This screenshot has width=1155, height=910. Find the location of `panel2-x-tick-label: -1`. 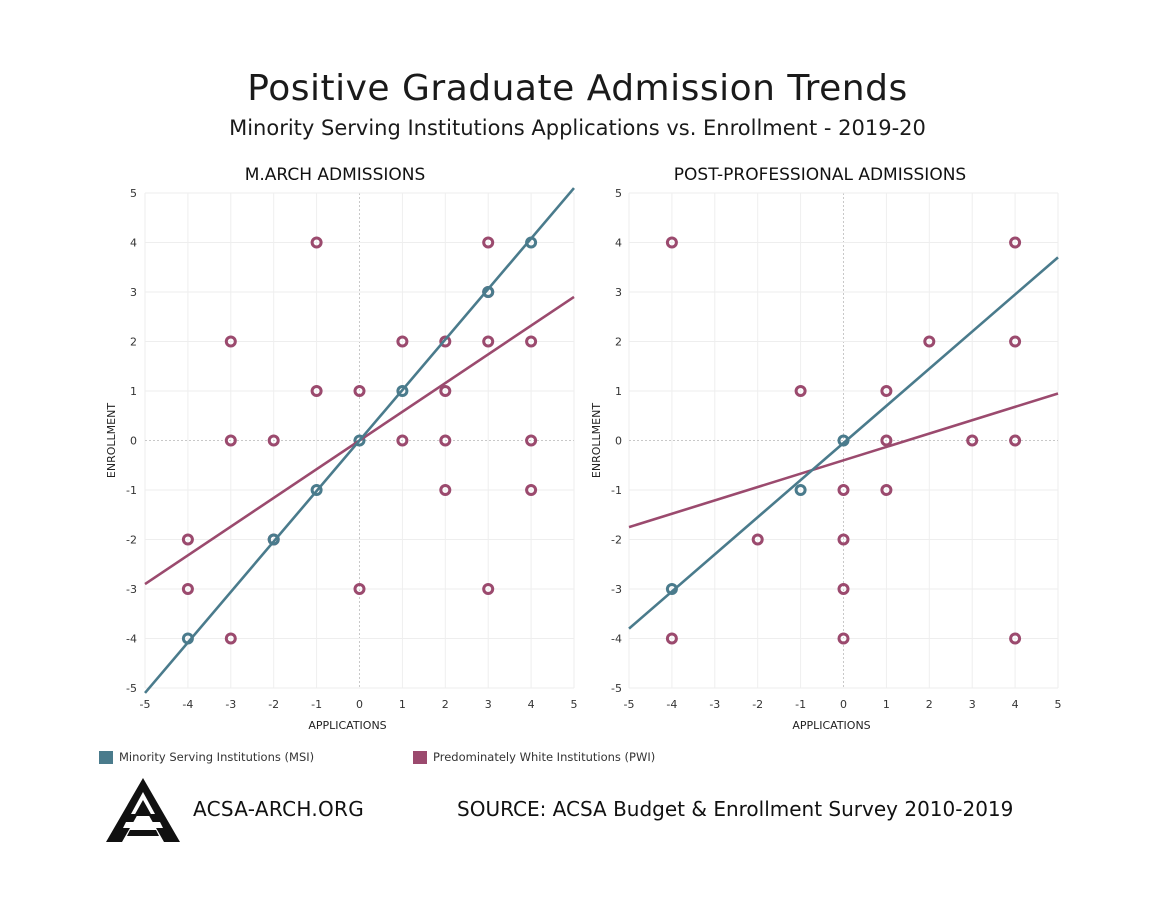

panel2-x-tick-label: -1 is located at coordinates (800, 704).